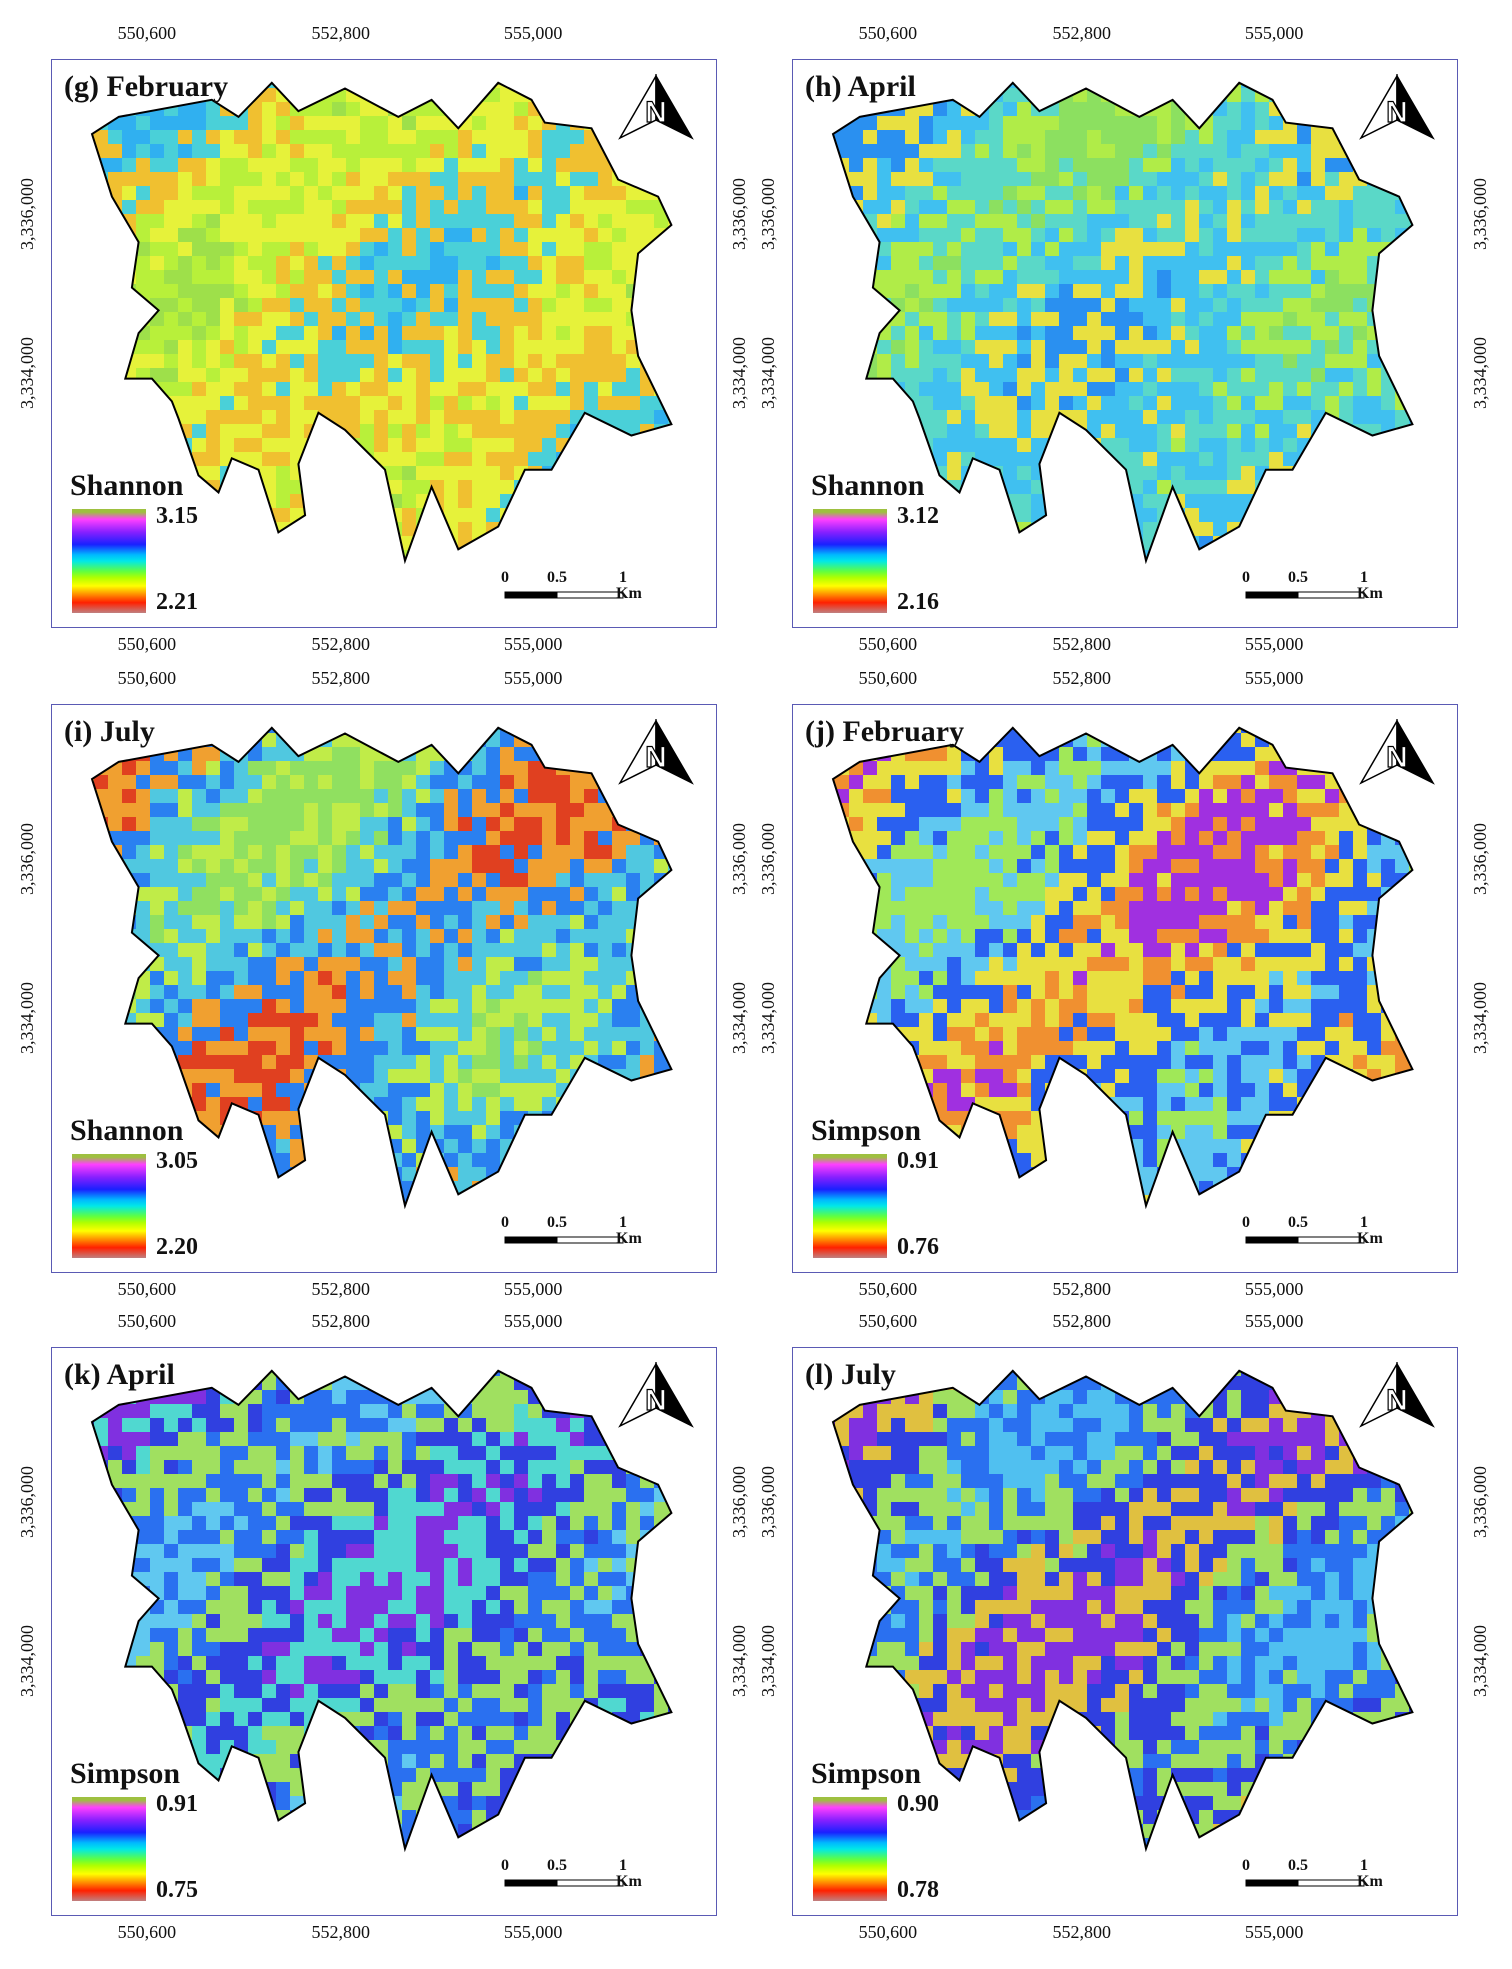 This screenshot has width=1512, height=1969. What do you see at coordinates (177, 1161) in the screenshot?
I see `legend-max-label: 3.05` at bounding box center [177, 1161].